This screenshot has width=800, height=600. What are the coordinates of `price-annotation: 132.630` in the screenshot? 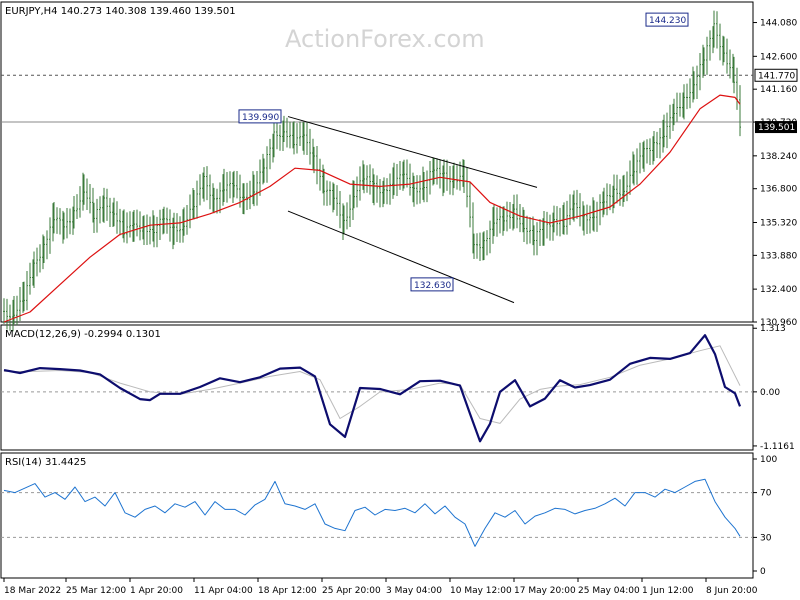 It's located at (432, 286).